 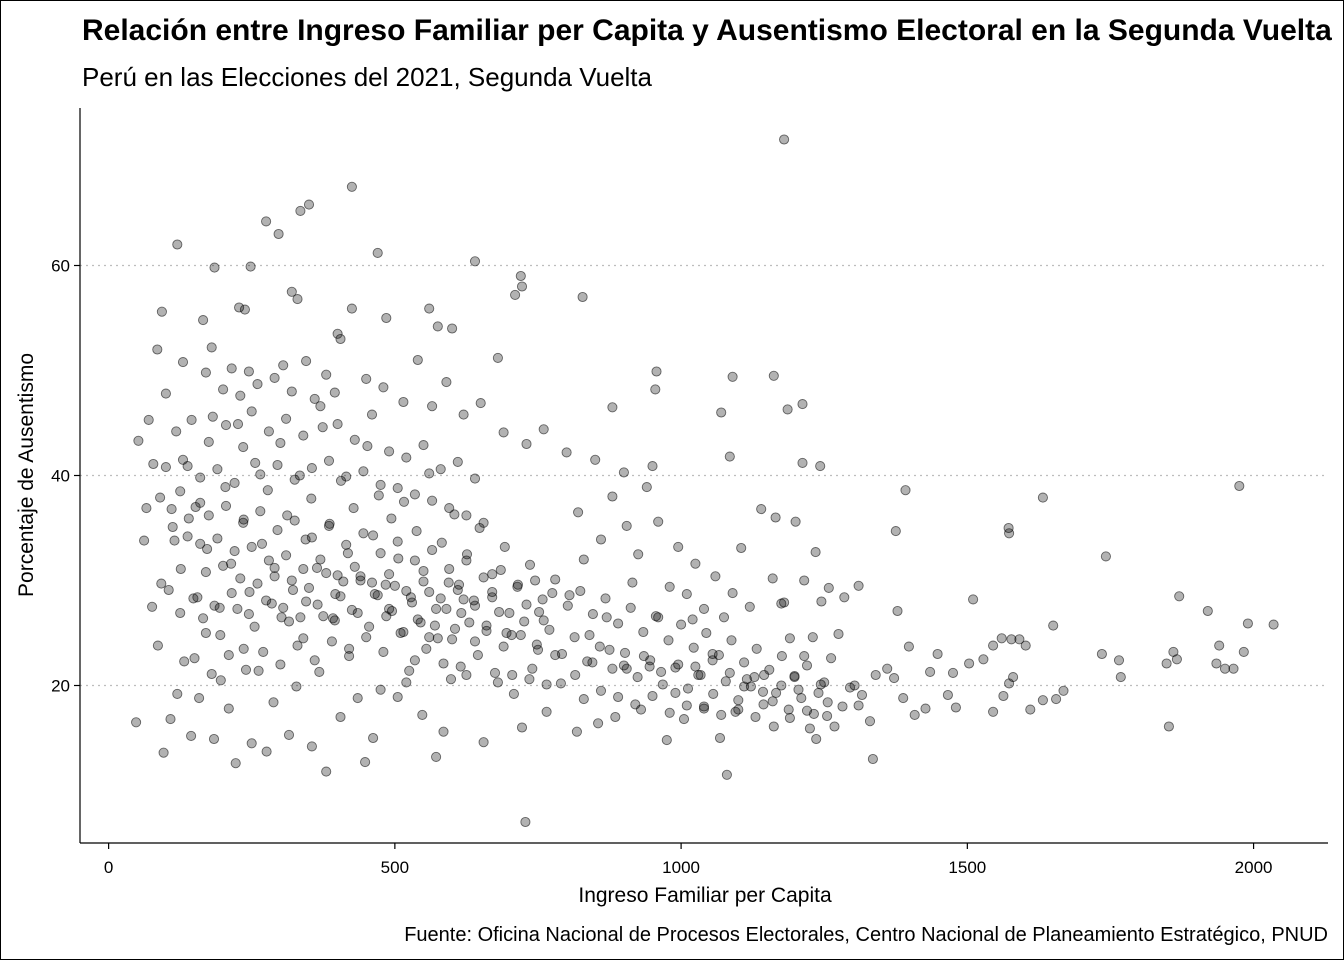 I want to click on y-axis-label: Porcentaje de Ausentismo, so click(x=26, y=475).